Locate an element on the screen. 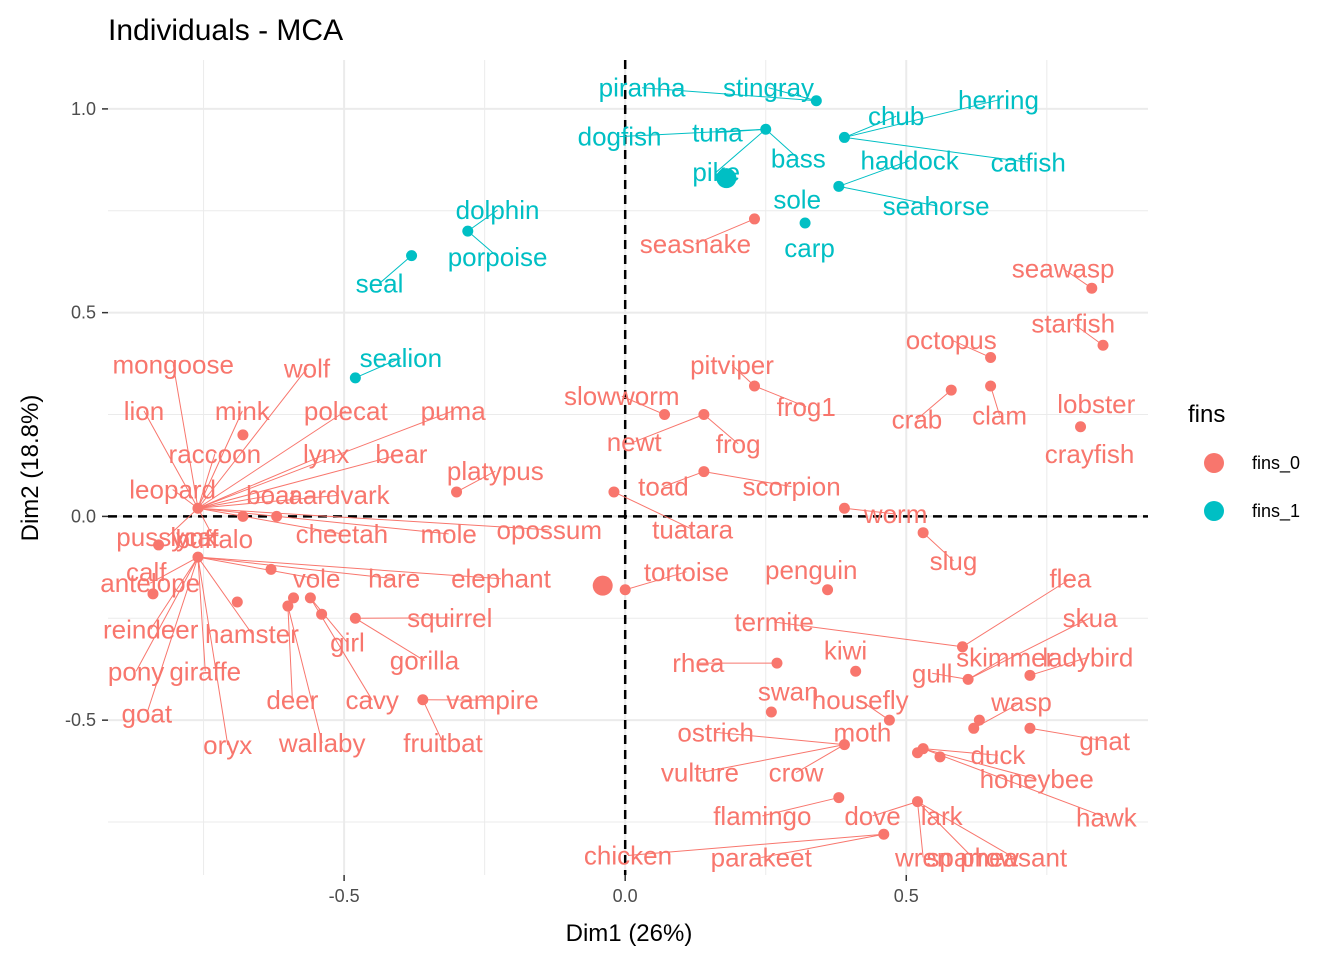 The height and width of the screenshot is (960, 1344). point-label: seasnake is located at coordinates (695, 244).